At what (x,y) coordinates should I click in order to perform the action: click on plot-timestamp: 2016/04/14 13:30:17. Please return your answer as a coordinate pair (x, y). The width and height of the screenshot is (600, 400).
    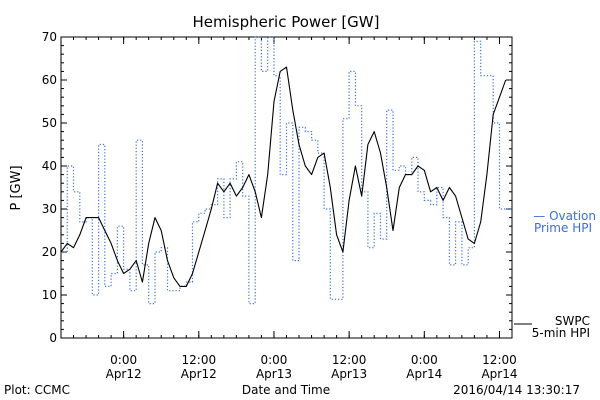
    Looking at the image, I should click on (516, 390).